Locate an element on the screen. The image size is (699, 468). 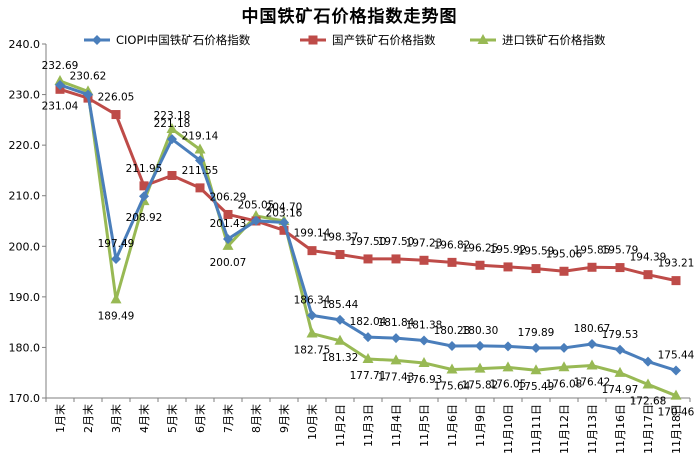
x-tick-label: 11月2日 is located at coordinates (340, 425).